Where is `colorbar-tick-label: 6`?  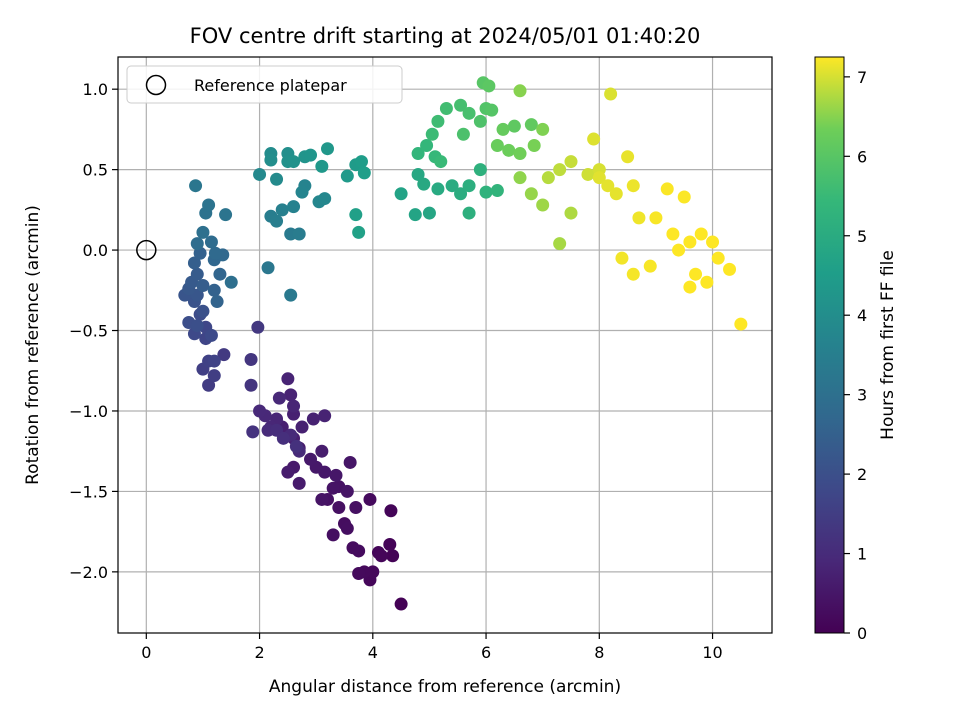
colorbar-tick-label: 6 is located at coordinates (862, 156).